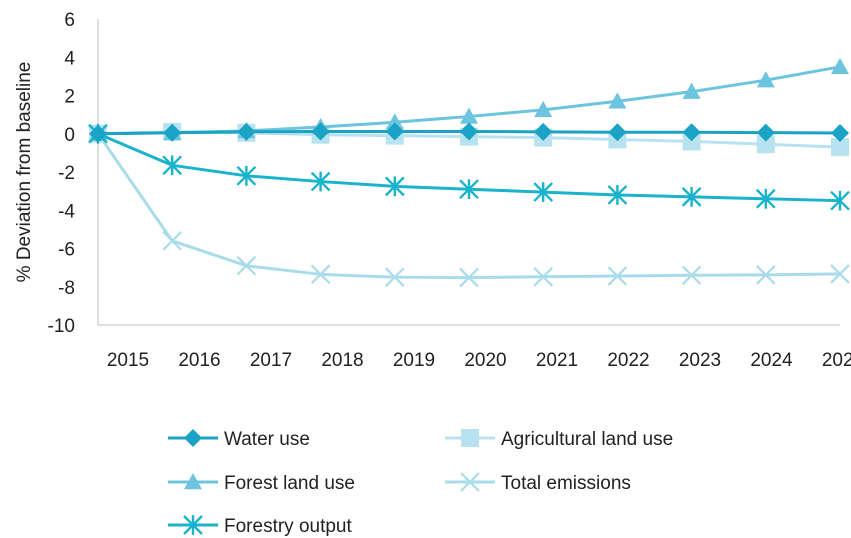  I want to click on y-tick-label: 6, so click(69, 20).